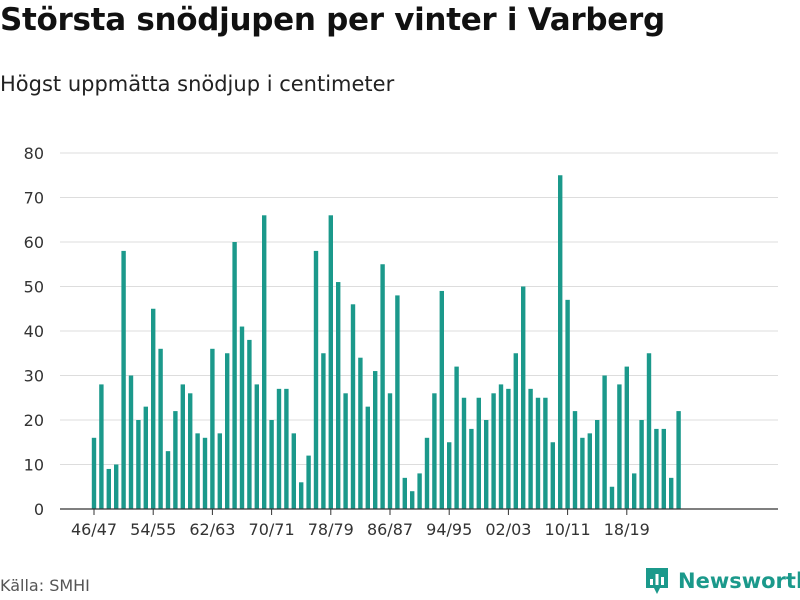 The height and width of the screenshot is (600, 800). Describe the element at coordinates (441, 399) in the screenshot. I see `bar: 93/94: 49` at that location.